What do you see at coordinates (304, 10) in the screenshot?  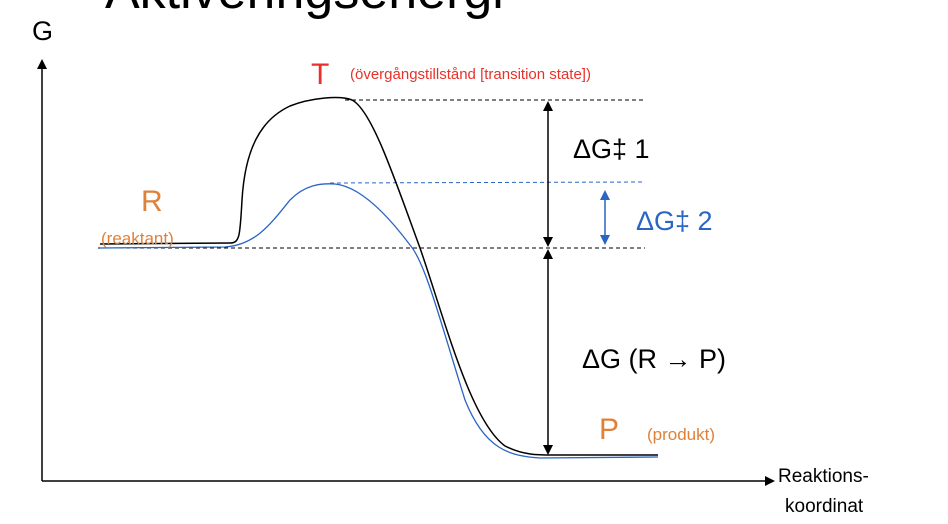 I see `title: Aktiveringsenergi` at bounding box center [304, 10].